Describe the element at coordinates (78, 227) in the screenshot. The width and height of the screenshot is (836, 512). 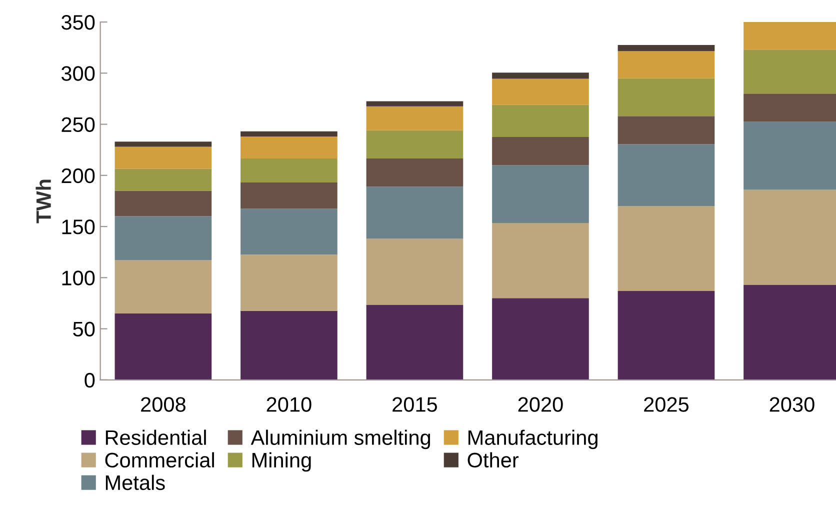
I see `y-tick-label: 150` at that location.